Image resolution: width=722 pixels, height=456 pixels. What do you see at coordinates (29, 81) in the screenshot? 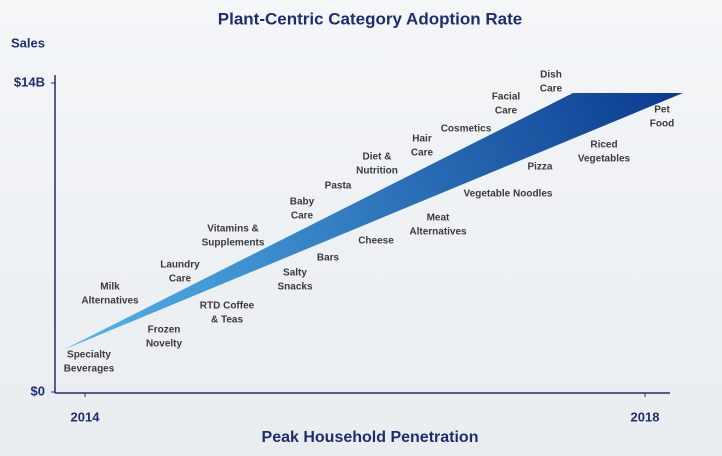
I see `y-tick-label: $14B` at bounding box center [29, 81].